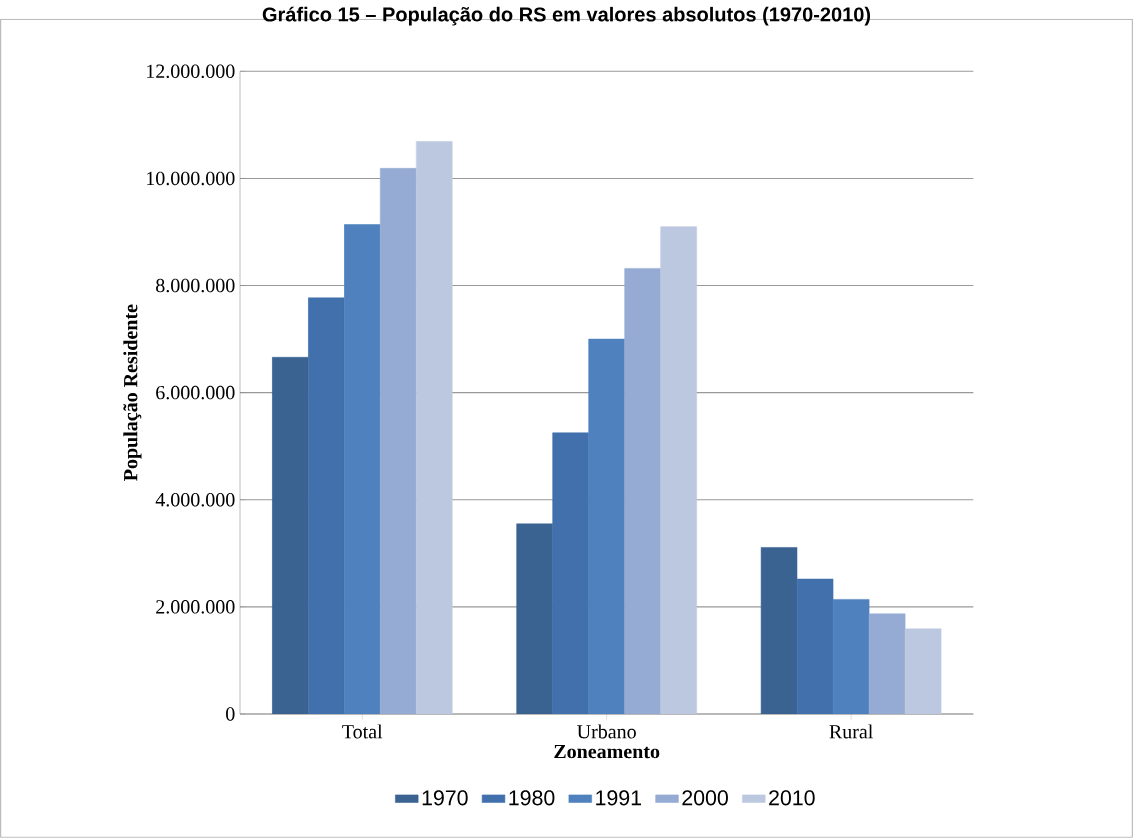 The image size is (1133, 838). I want to click on legend-label: 1970, so click(445, 798).